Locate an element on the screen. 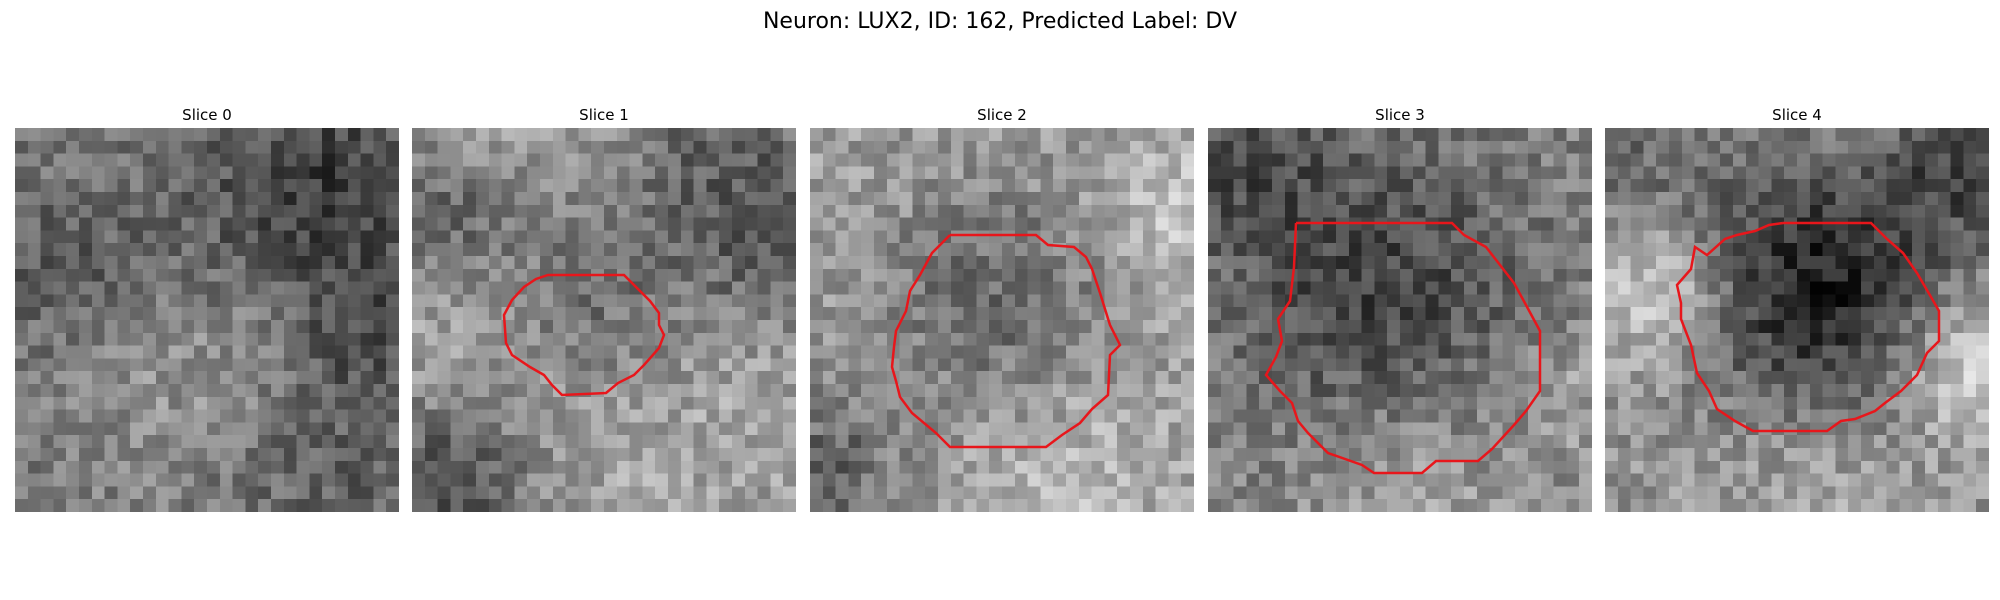  slice-panel-2: Slice 2 is located at coordinates (1002, 308).